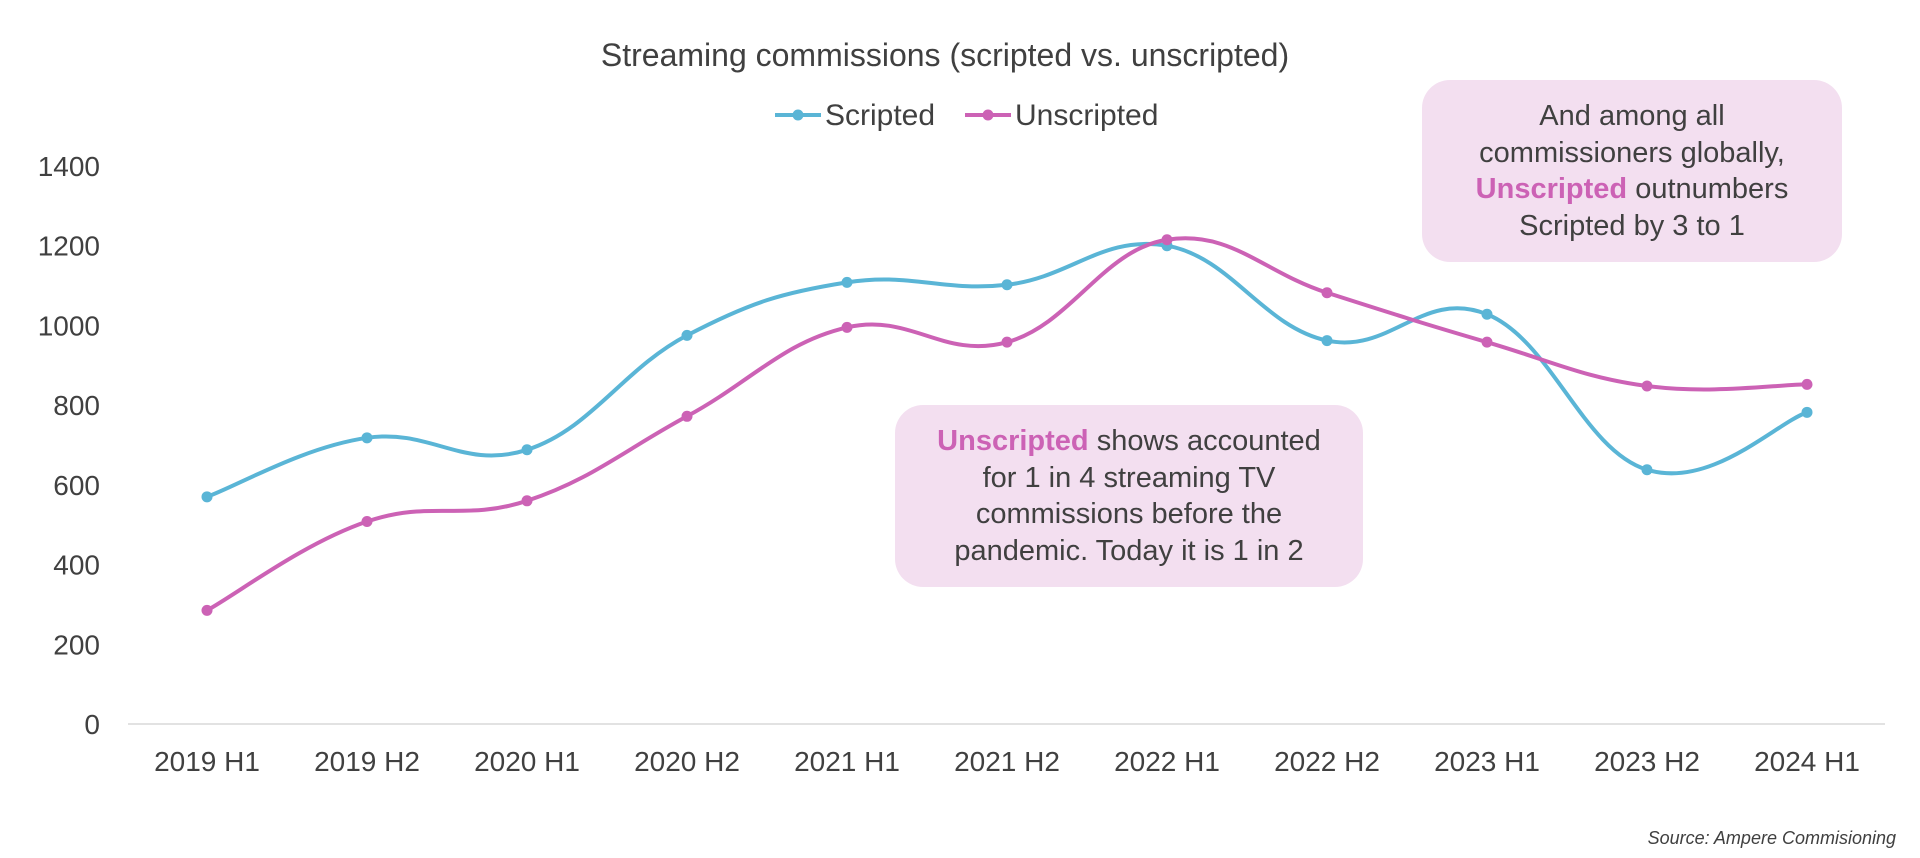 The width and height of the screenshot is (1920, 858). What do you see at coordinates (1129, 550) in the screenshot?
I see `callout-pandemic-line-4: pandemic. Today it is 1 in 2` at bounding box center [1129, 550].